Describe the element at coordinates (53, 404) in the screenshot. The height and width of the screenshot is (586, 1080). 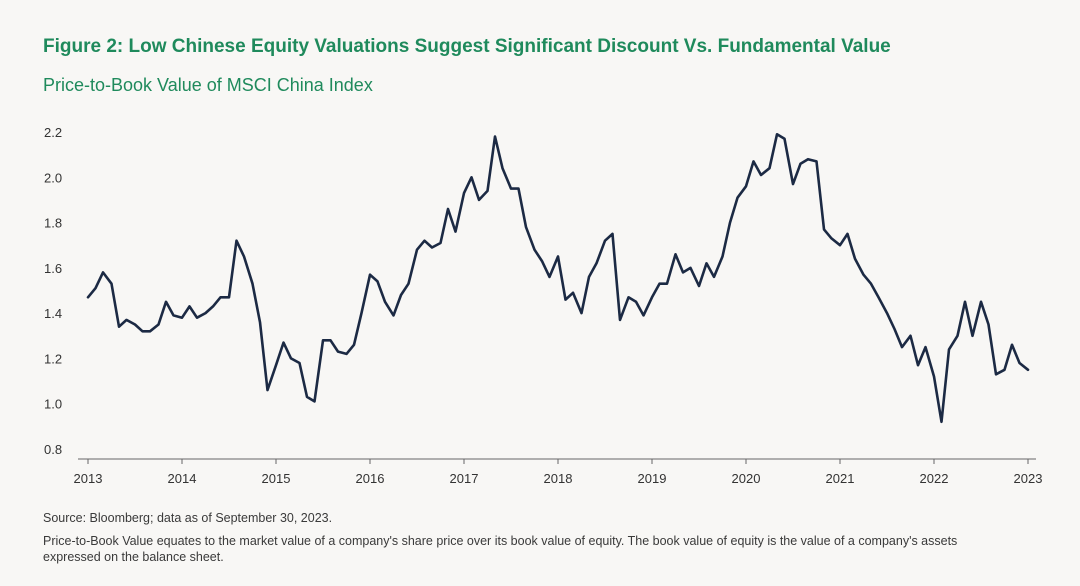
I see `y-tick-label: 1.0` at that location.